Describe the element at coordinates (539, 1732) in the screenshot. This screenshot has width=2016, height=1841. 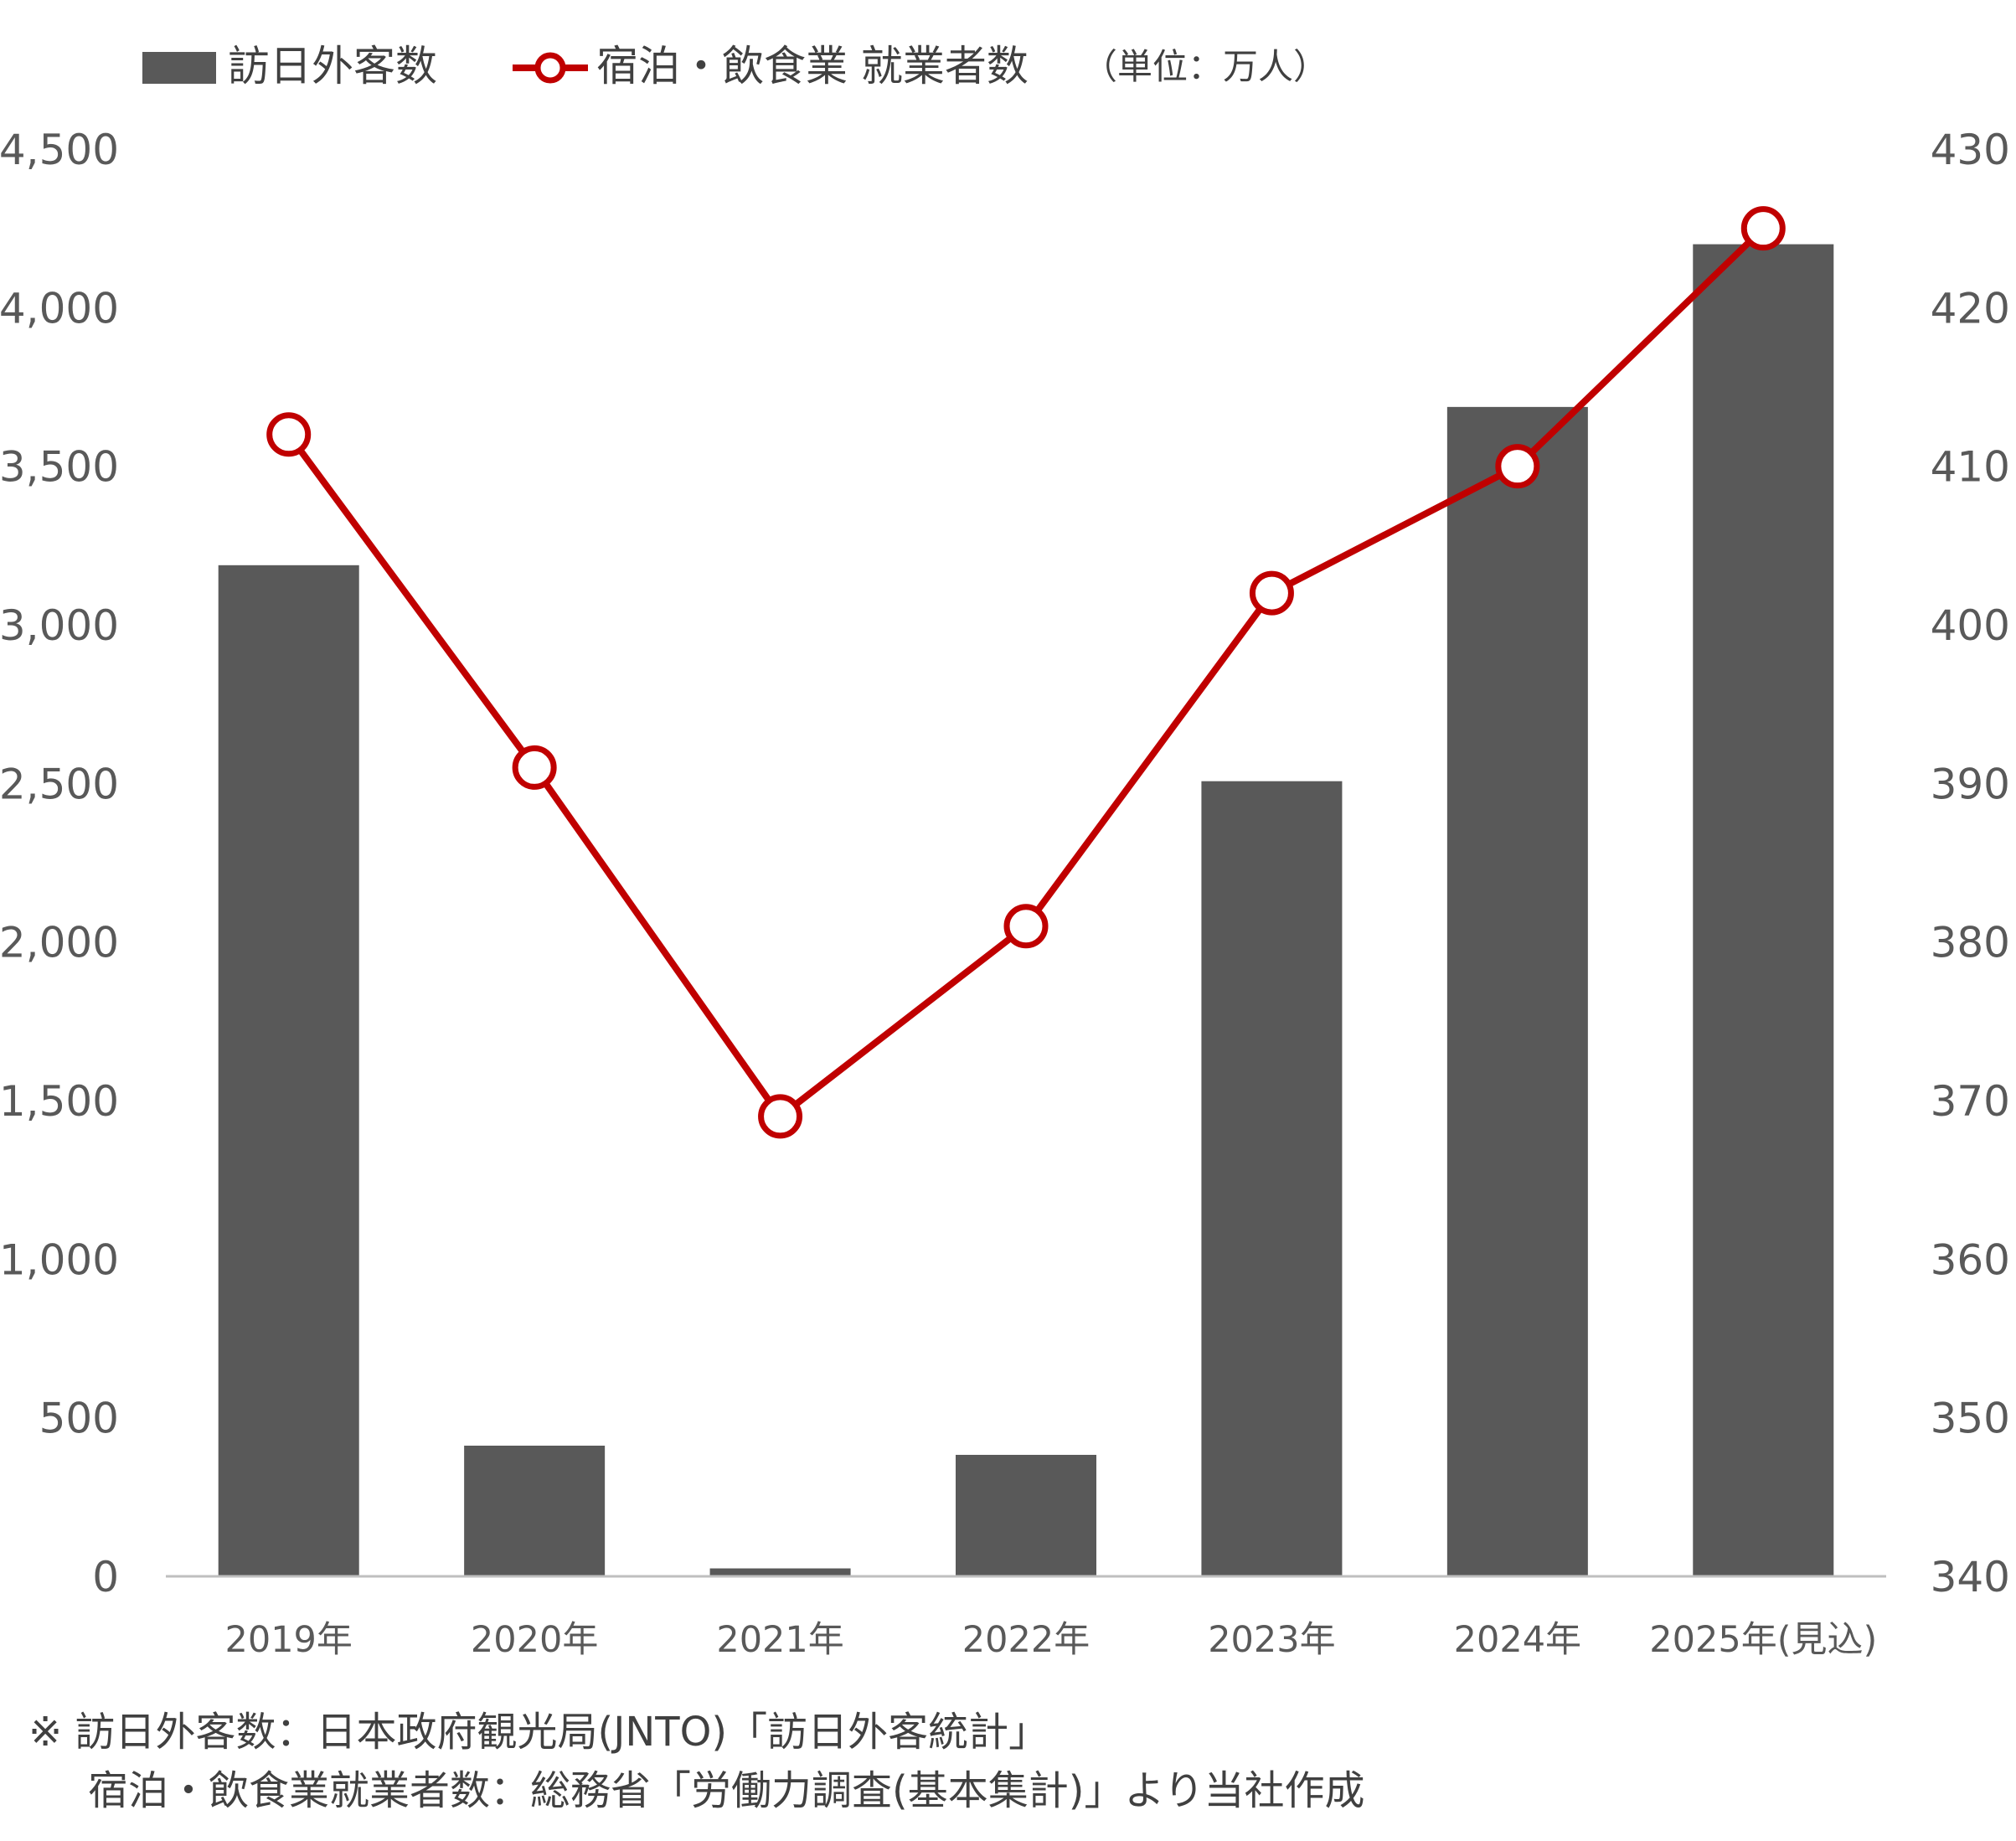
I see `footnote-source-1: ※ 訪日外客数：日本政府観光局(JNTO)「訪日外客統計」` at that location.